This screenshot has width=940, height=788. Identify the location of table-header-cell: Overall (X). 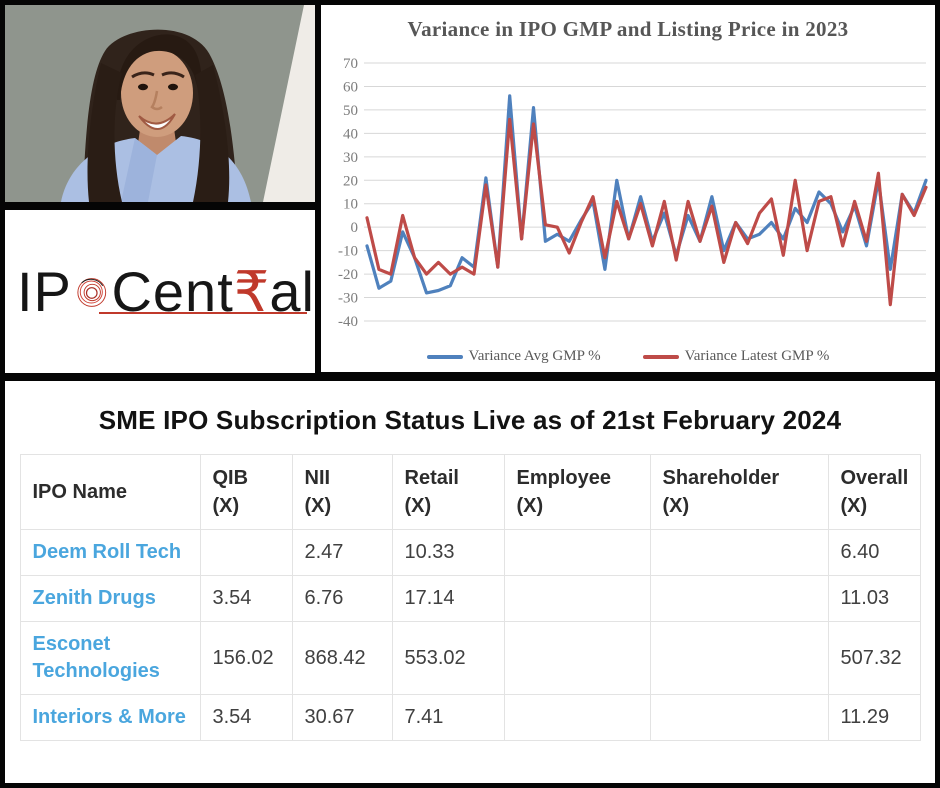
(874, 492).